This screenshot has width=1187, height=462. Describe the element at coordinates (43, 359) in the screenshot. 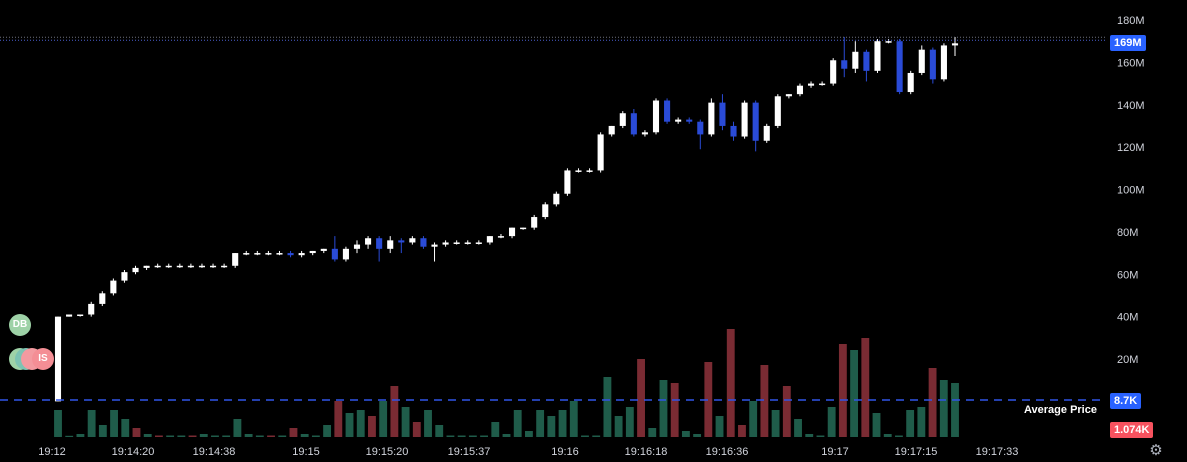

I see `marker-is: IS` at that location.